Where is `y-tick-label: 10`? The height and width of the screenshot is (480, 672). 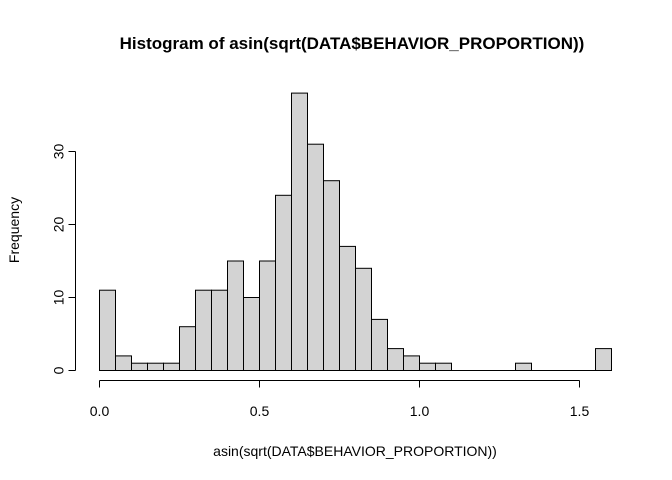 y-tick-label: 10 is located at coordinates (59, 298).